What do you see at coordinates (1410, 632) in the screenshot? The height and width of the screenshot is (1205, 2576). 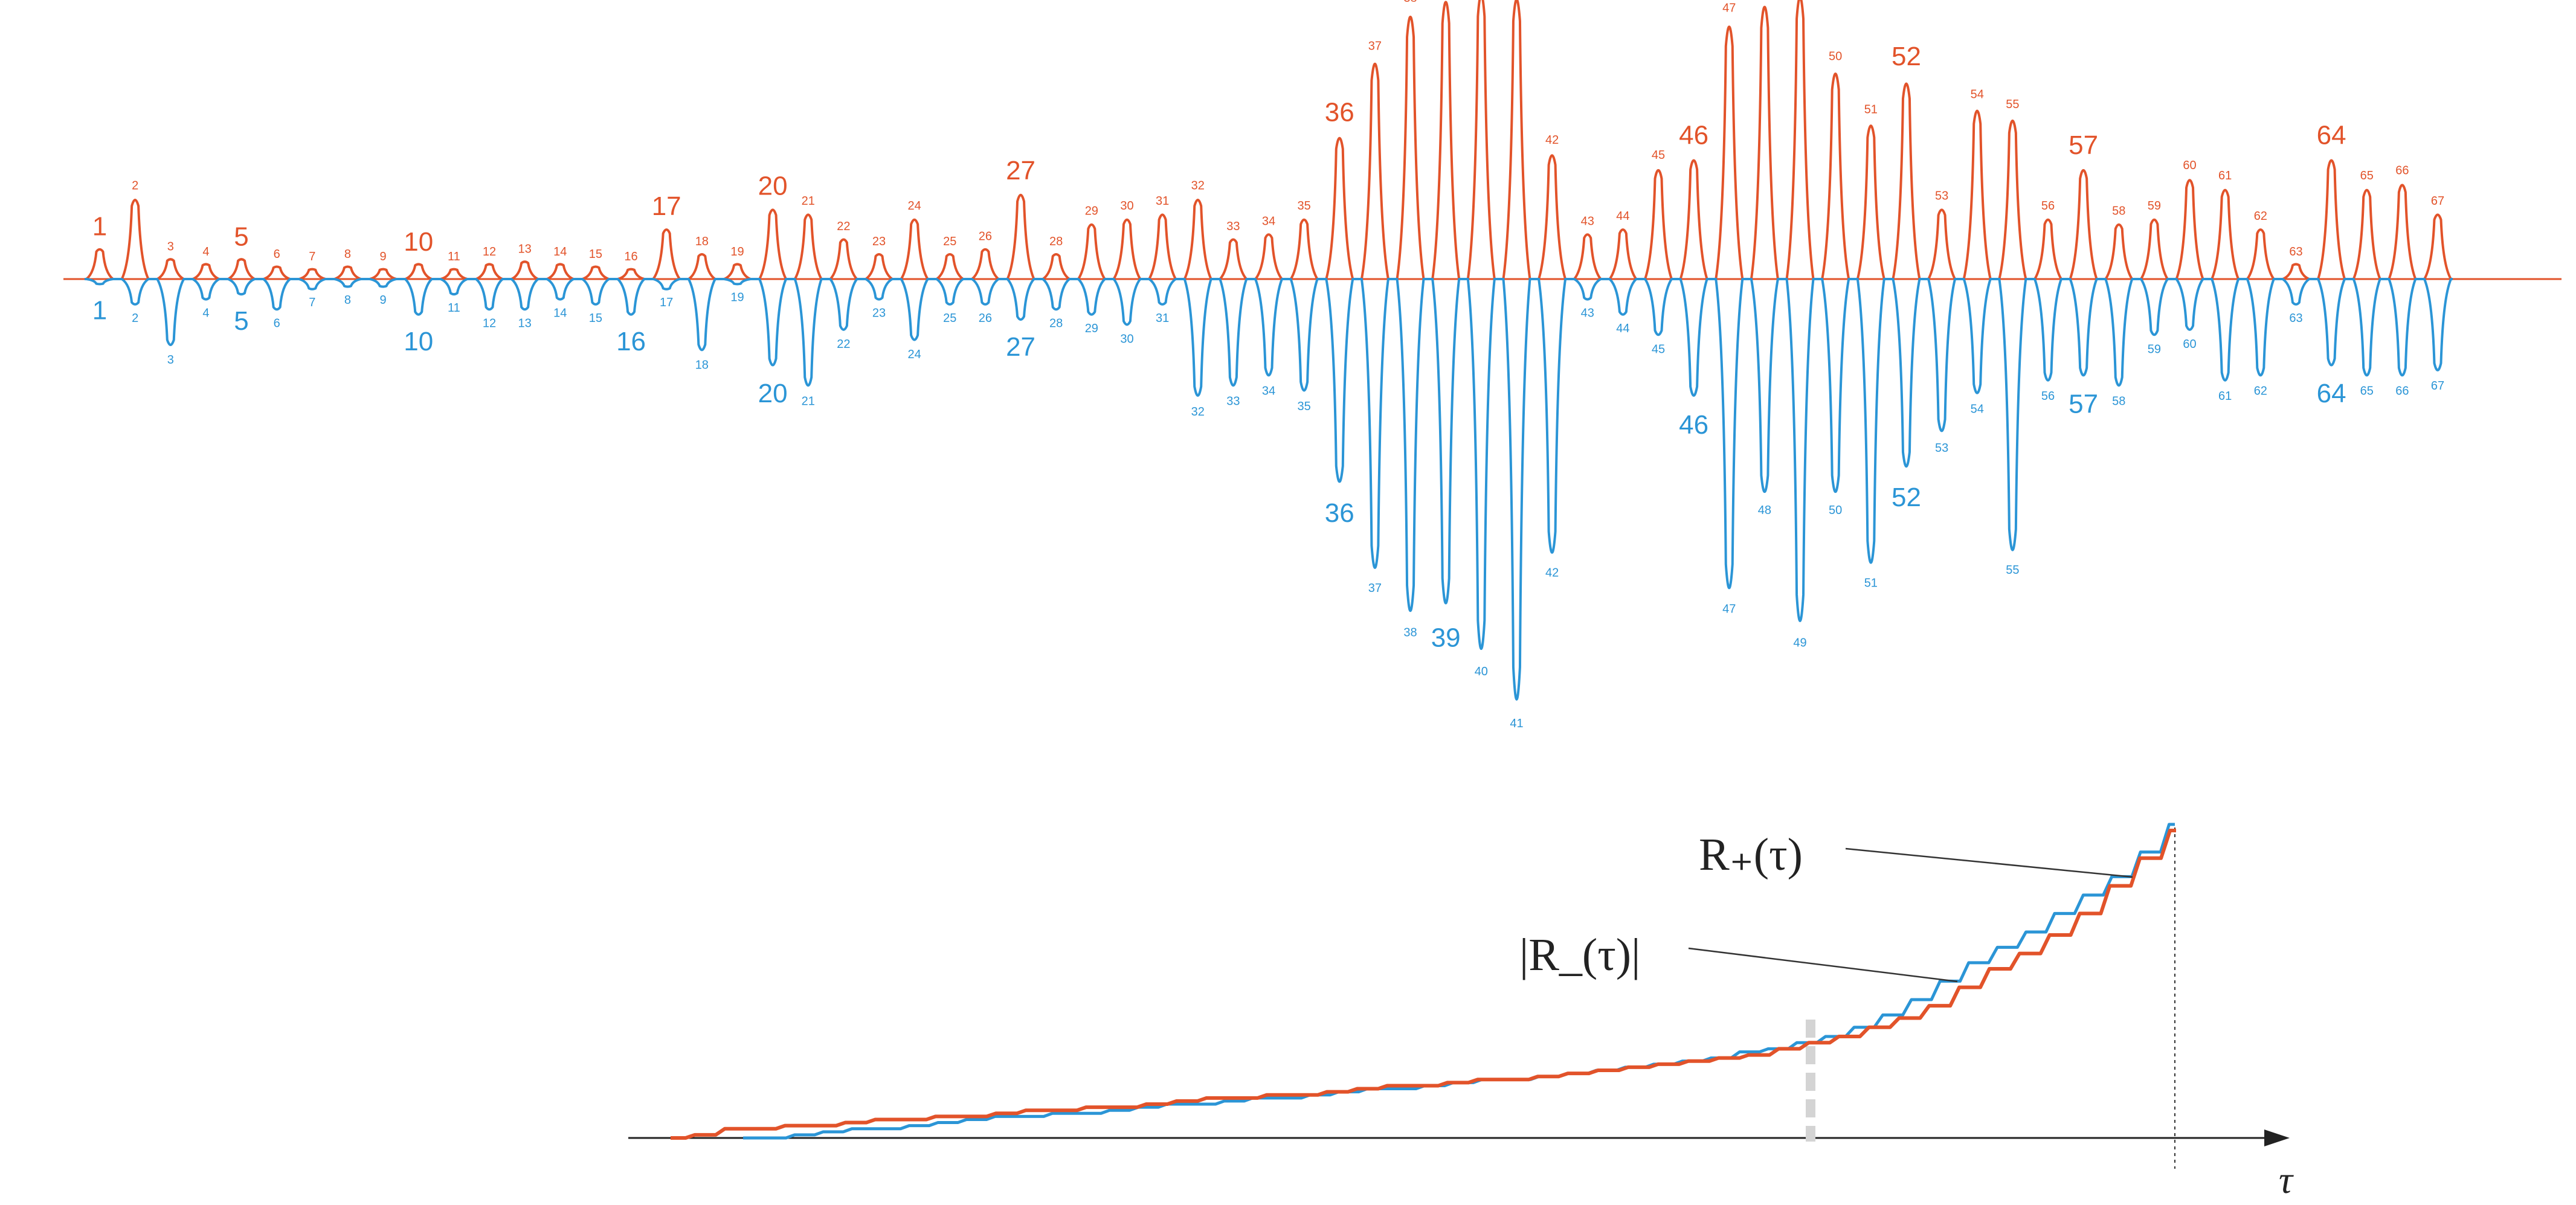 I see `negative-peak-label: 38` at bounding box center [1410, 632].